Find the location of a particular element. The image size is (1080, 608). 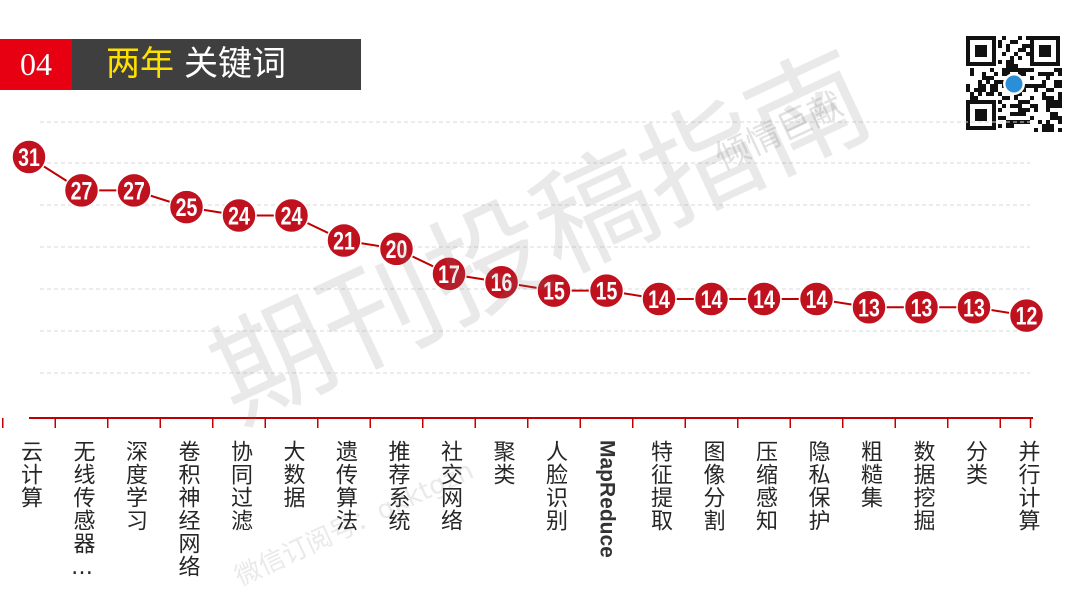

data-label: 14 is located at coordinates (712, 300).